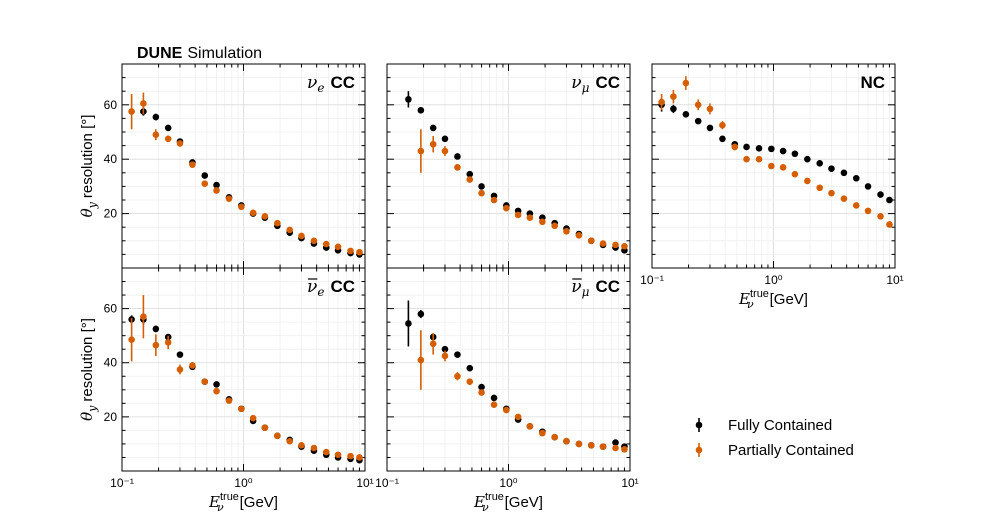  What do you see at coordinates (243, 483) in the screenshot?
I see `x-tick-label: 10⁰` at bounding box center [243, 483].